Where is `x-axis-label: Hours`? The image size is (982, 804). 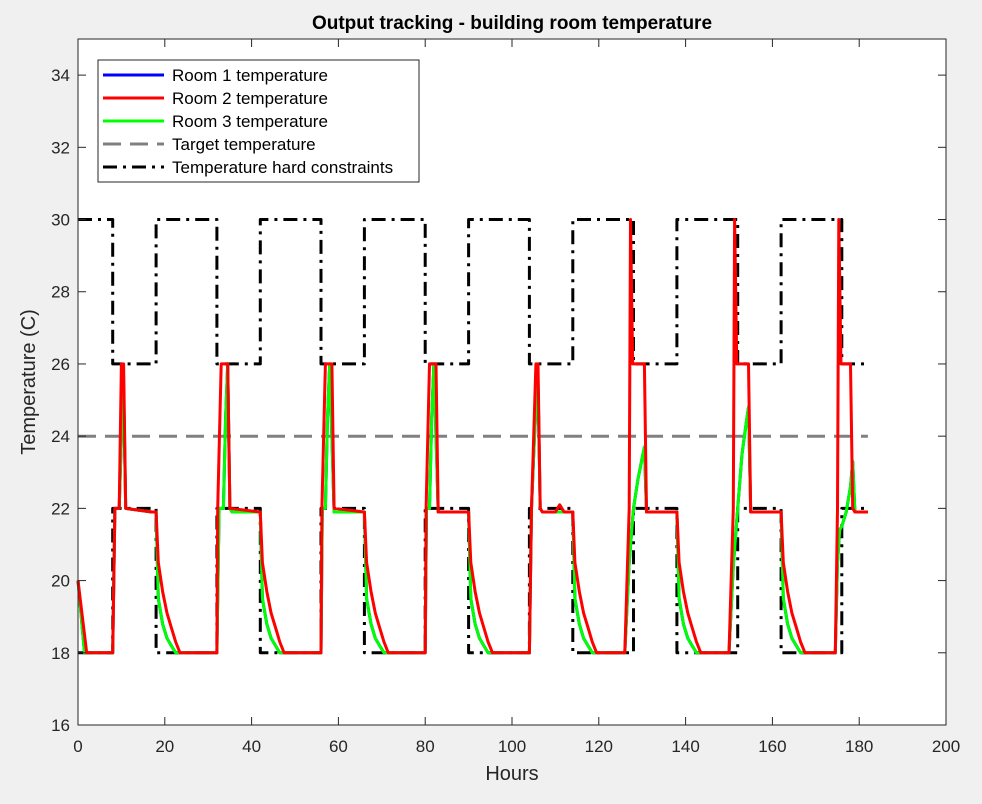 x-axis-label: Hours is located at coordinates (511, 774).